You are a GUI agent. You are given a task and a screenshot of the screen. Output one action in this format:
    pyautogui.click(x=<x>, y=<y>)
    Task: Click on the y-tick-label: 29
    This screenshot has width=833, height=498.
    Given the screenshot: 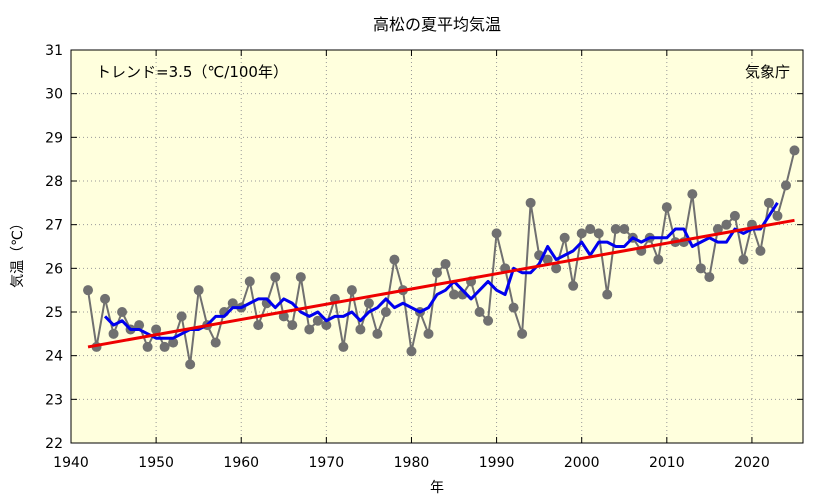 What is the action you would take?
    pyautogui.click(x=54, y=138)
    